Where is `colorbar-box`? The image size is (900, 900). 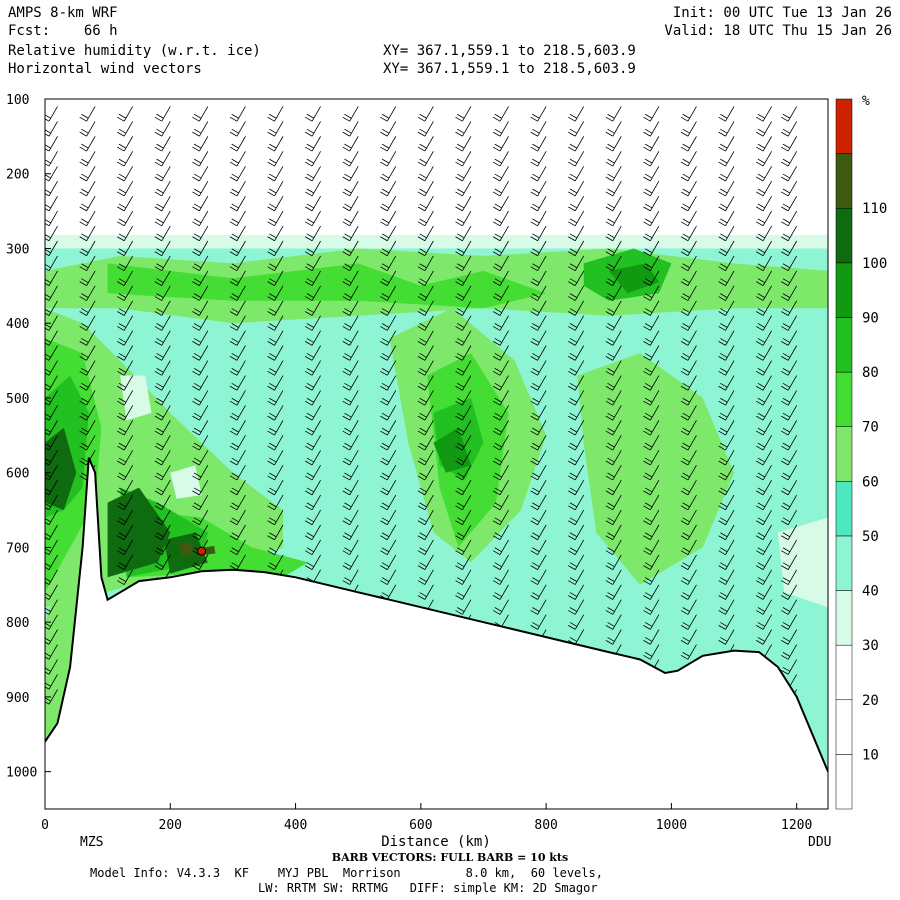
colorbar-box is located at coordinates (844, 727).